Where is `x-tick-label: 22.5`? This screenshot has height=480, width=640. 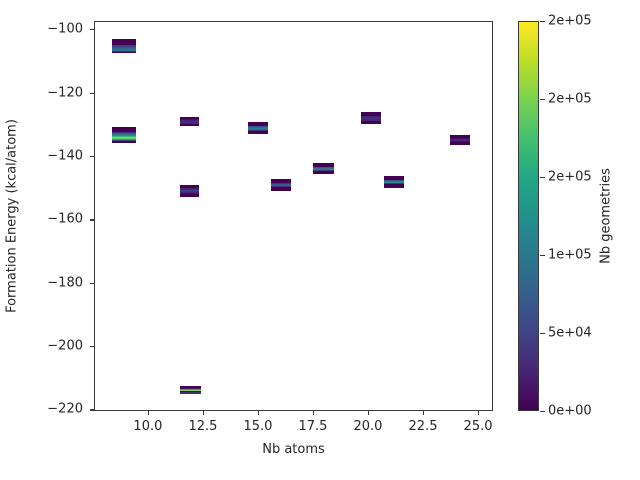
x-tick-label: 22.5 is located at coordinates (423, 426).